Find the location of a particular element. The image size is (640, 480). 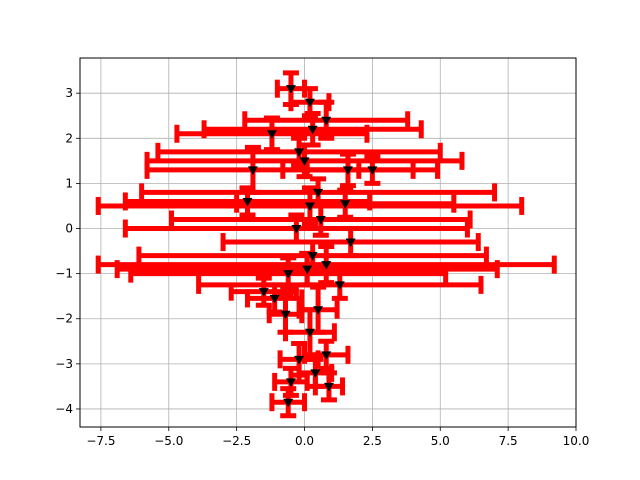

x-tick-label: −5.0 is located at coordinates (168, 441).